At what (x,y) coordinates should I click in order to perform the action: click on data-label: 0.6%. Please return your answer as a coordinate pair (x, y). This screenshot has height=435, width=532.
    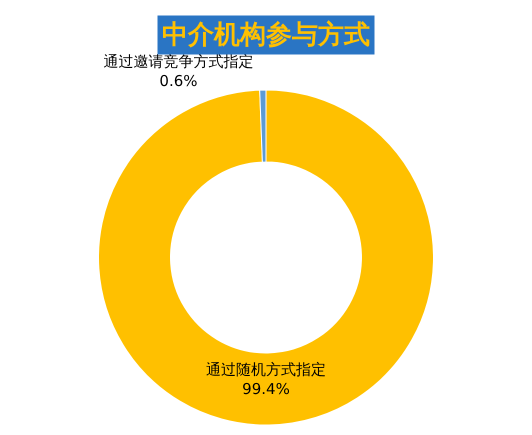
    Looking at the image, I should click on (178, 81).